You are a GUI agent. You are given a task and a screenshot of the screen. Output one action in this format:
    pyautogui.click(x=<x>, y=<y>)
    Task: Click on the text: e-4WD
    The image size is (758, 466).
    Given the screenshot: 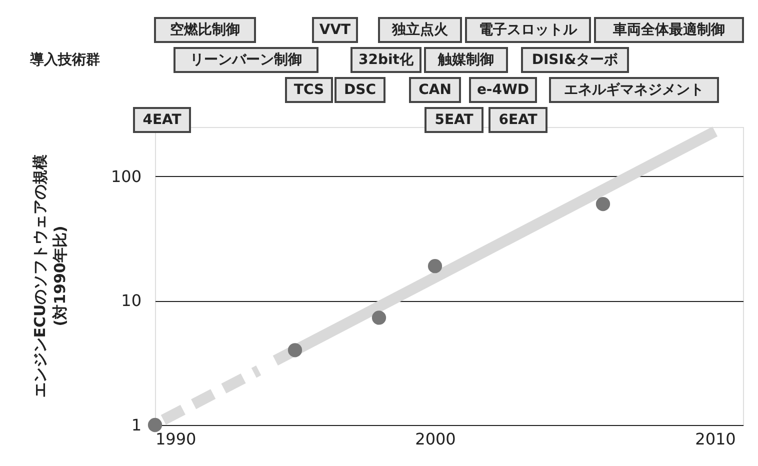 What is the action you would take?
    pyautogui.click(x=503, y=90)
    